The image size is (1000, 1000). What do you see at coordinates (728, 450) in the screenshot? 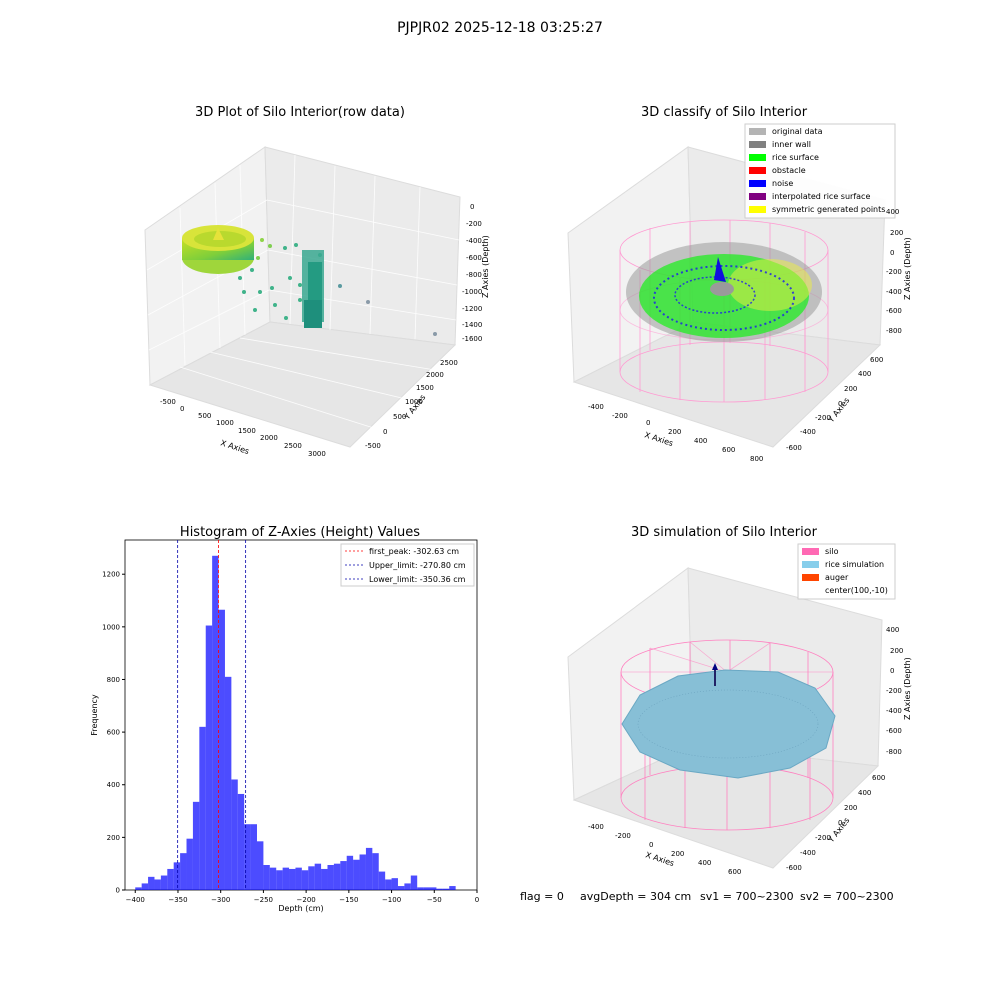
I see `classify-xtick-5: 600` at bounding box center [728, 450].